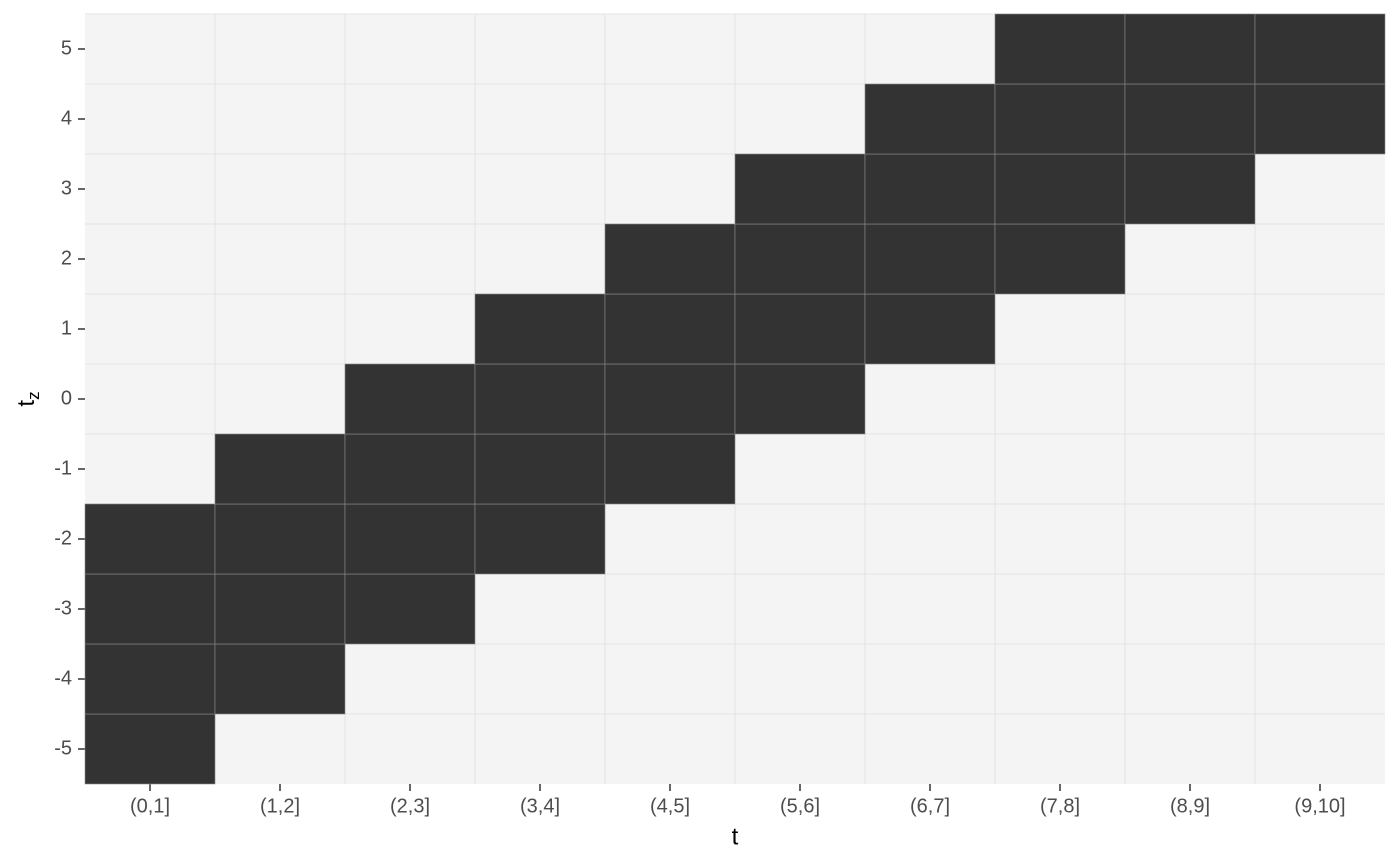 The height and width of the screenshot is (866, 1400). Describe the element at coordinates (280, 806) in the screenshot. I see `x-tick-label: (1,2]` at that location.